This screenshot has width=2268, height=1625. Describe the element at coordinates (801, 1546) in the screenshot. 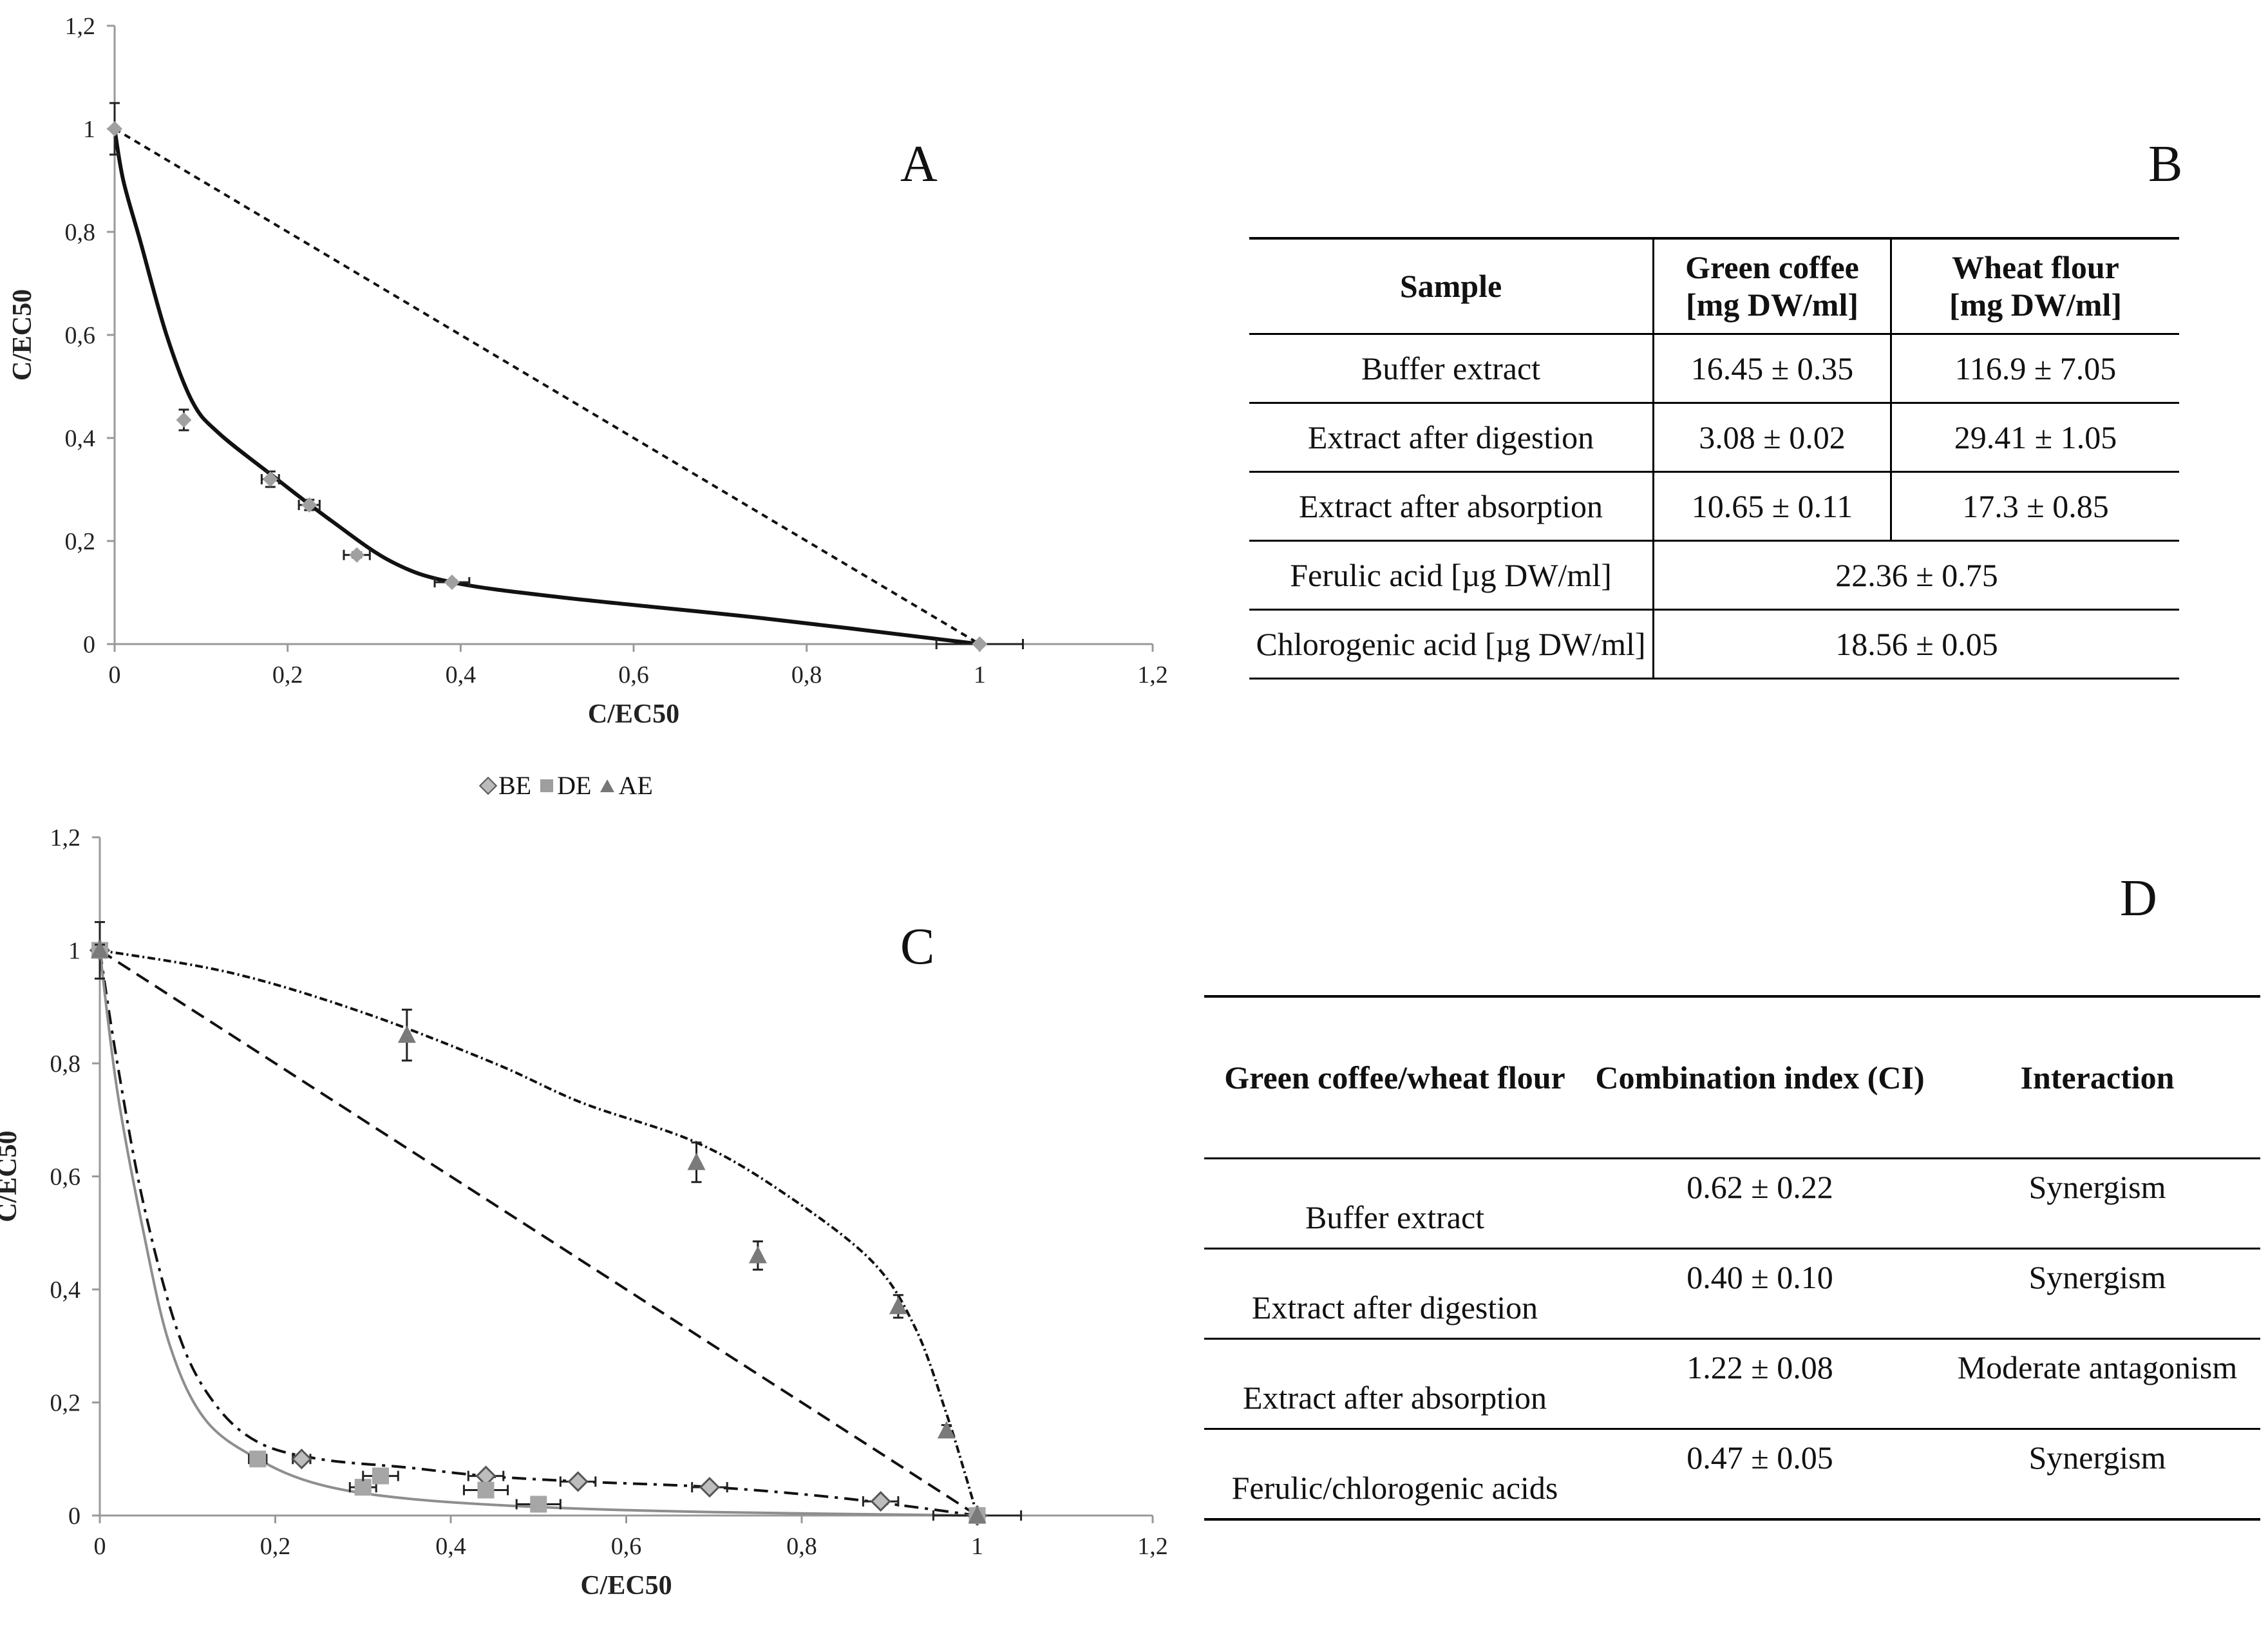

I see `chart-c-x-tick-label: 0,8` at that location.